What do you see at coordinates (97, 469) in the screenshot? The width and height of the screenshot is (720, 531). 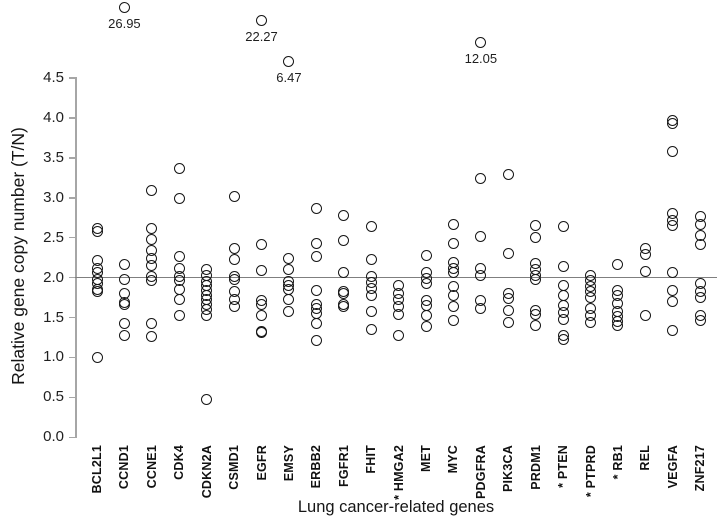 I see `gene-label-text: BCL2L1` at bounding box center [97, 469].